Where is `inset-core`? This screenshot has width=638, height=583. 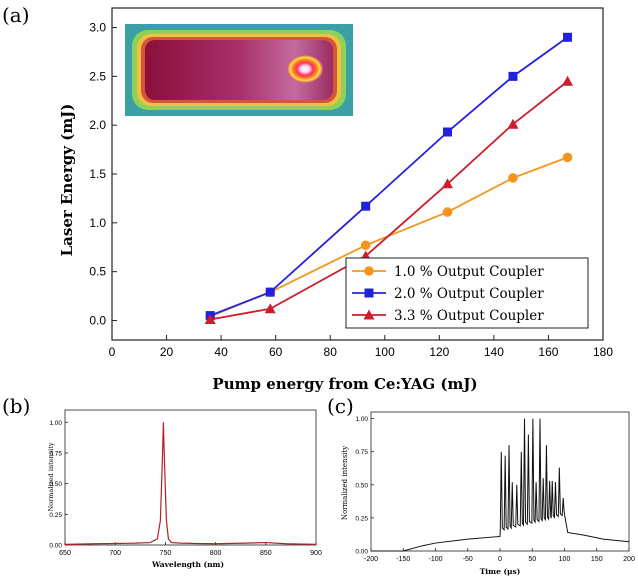 inset-core is located at coordinates (239, 70).